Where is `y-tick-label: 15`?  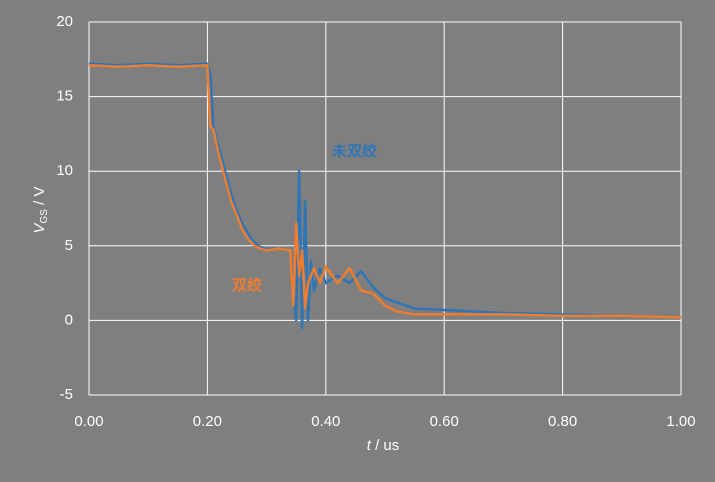
y-tick-label: 15 is located at coordinates (64, 96).